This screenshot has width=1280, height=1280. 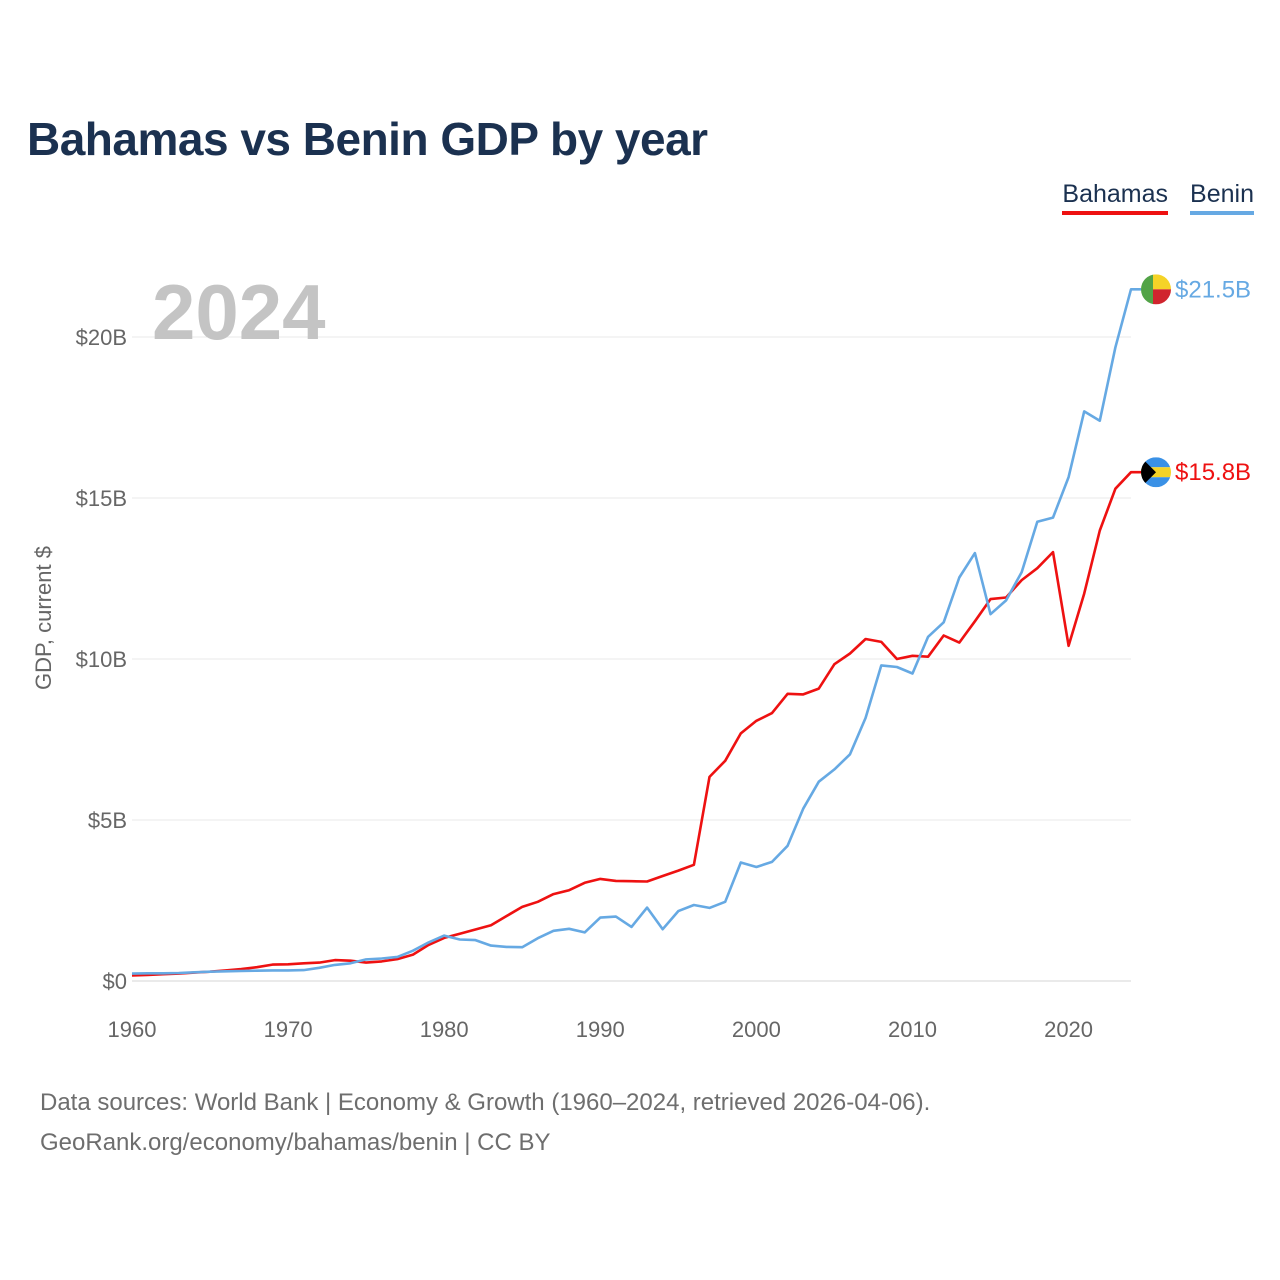 What do you see at coordinates (1068, 1029) in the screenshot?
I see `x-tick-label: 2020` at bounding box center [1068, 1029].